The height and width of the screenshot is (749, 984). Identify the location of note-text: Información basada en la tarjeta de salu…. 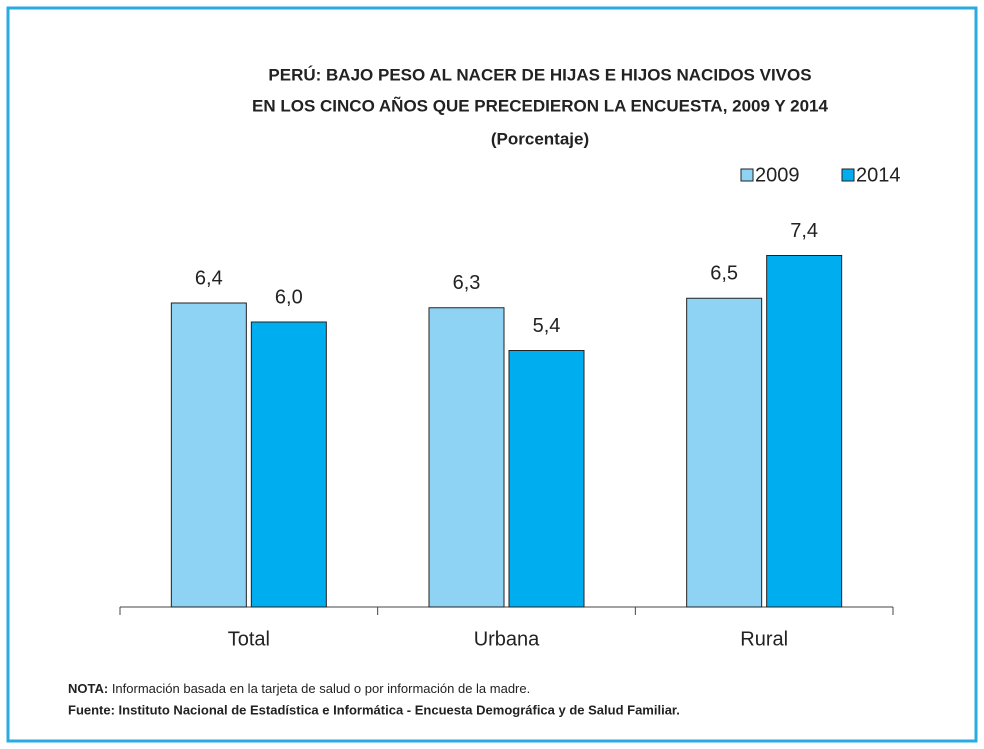
(319, 688).